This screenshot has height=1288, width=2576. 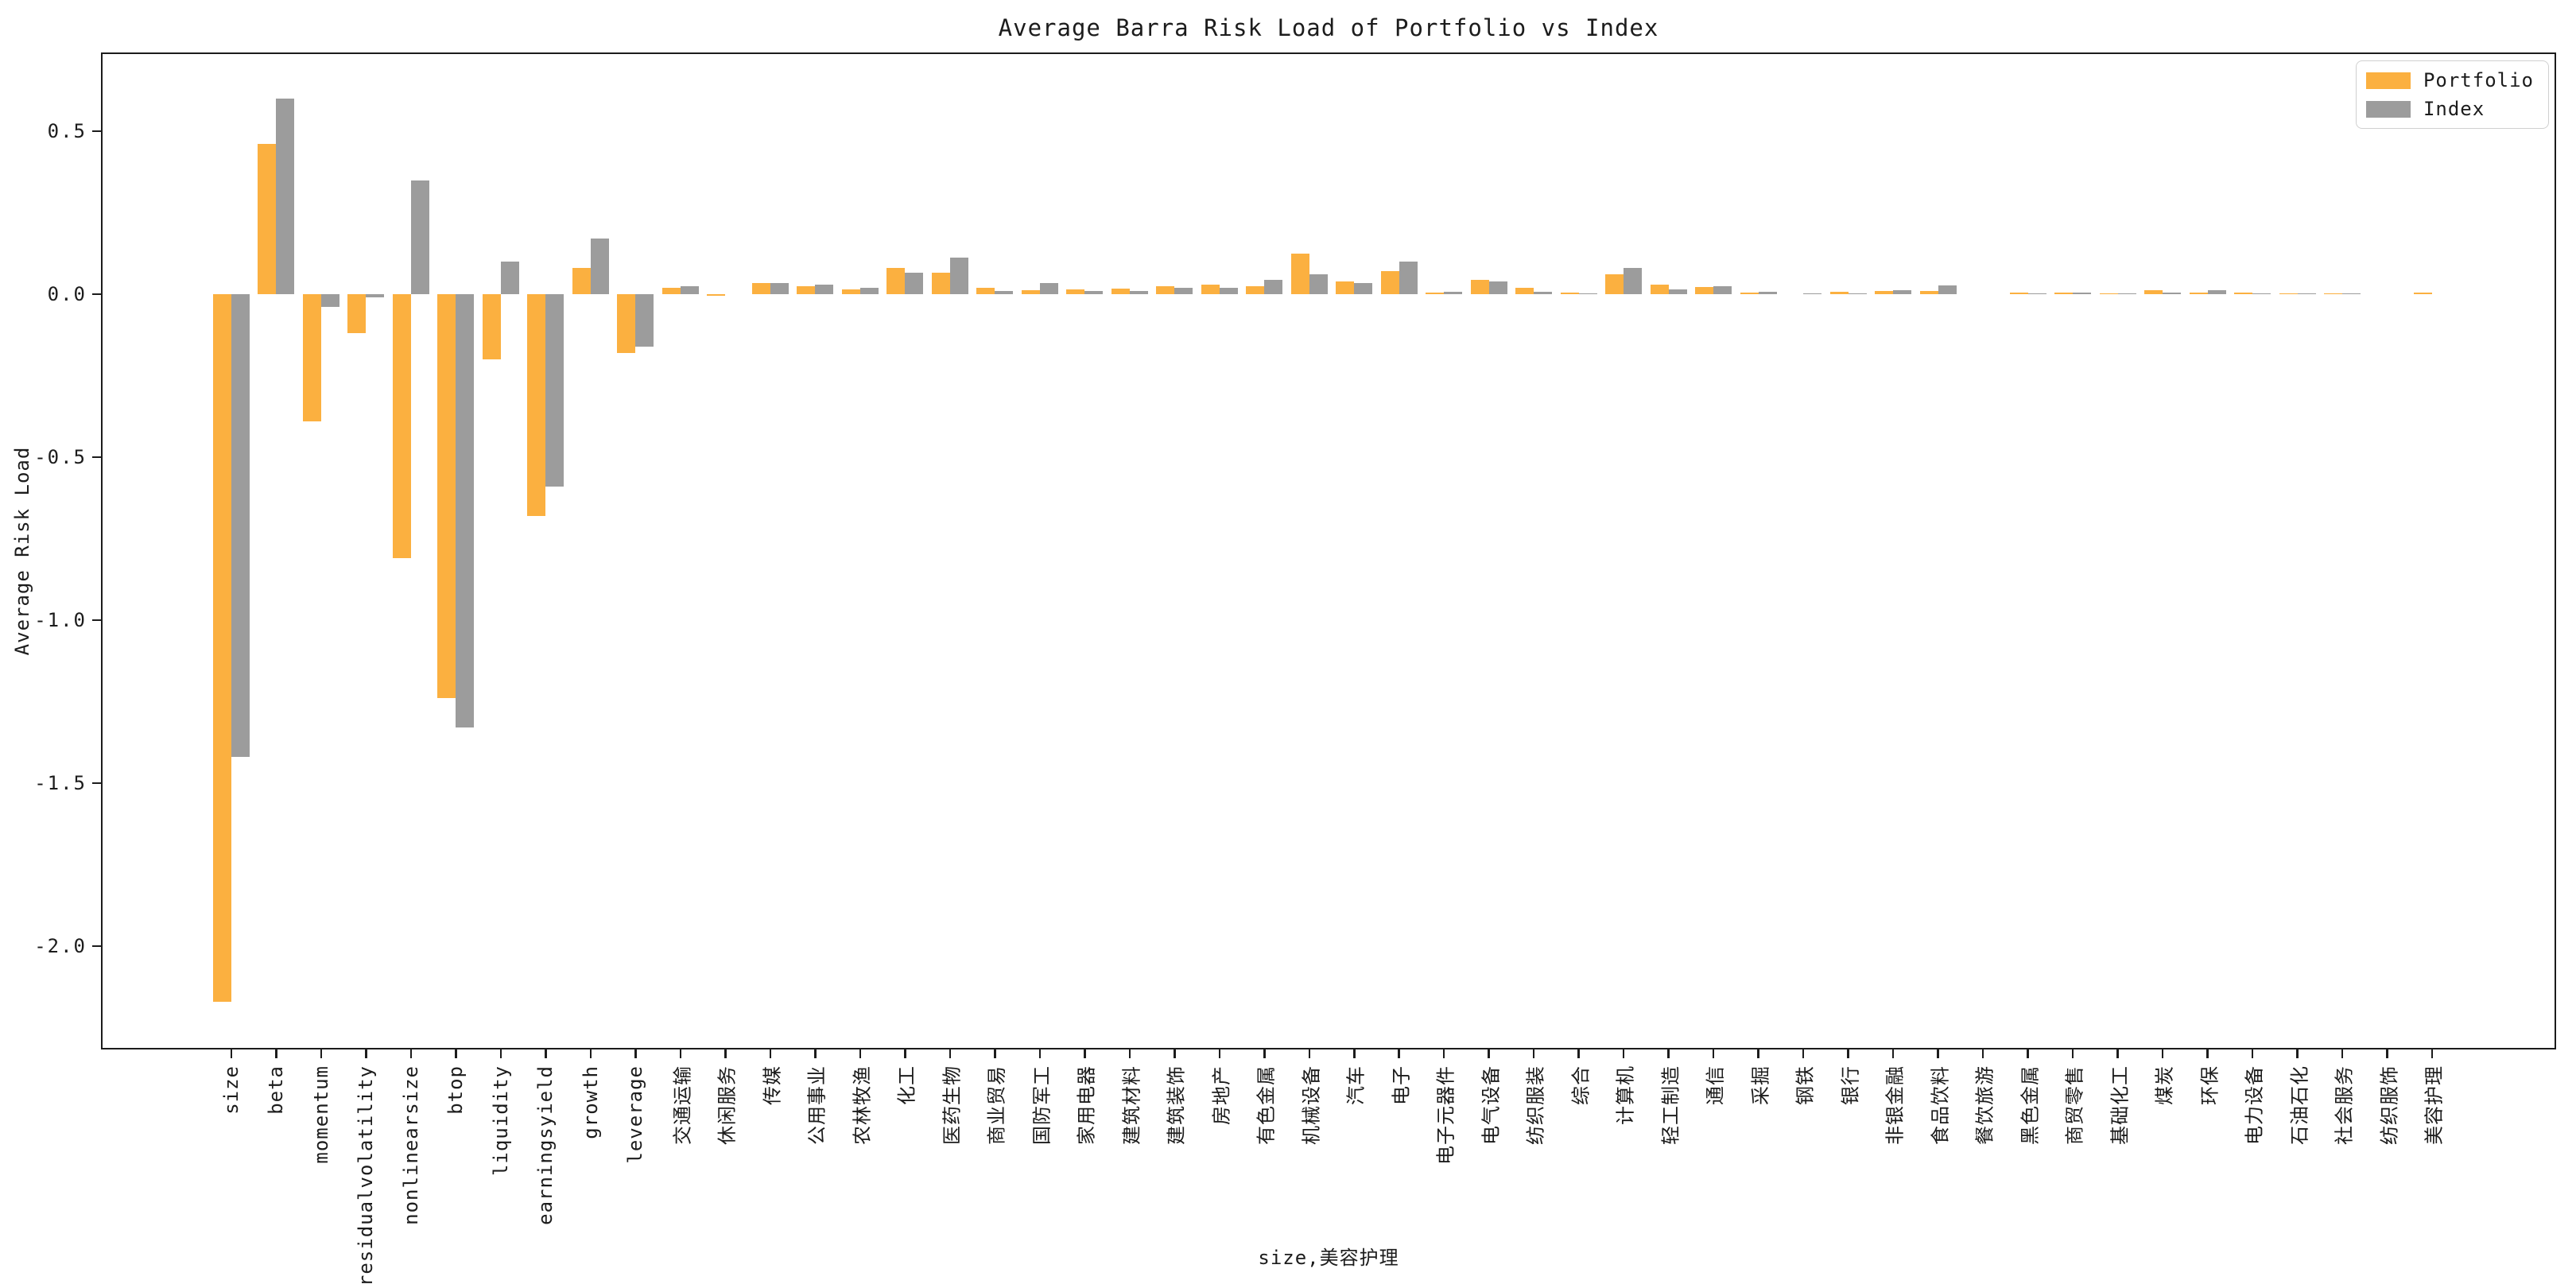 I want to click on bar-index-采掘, so click(x=1767, y=292).